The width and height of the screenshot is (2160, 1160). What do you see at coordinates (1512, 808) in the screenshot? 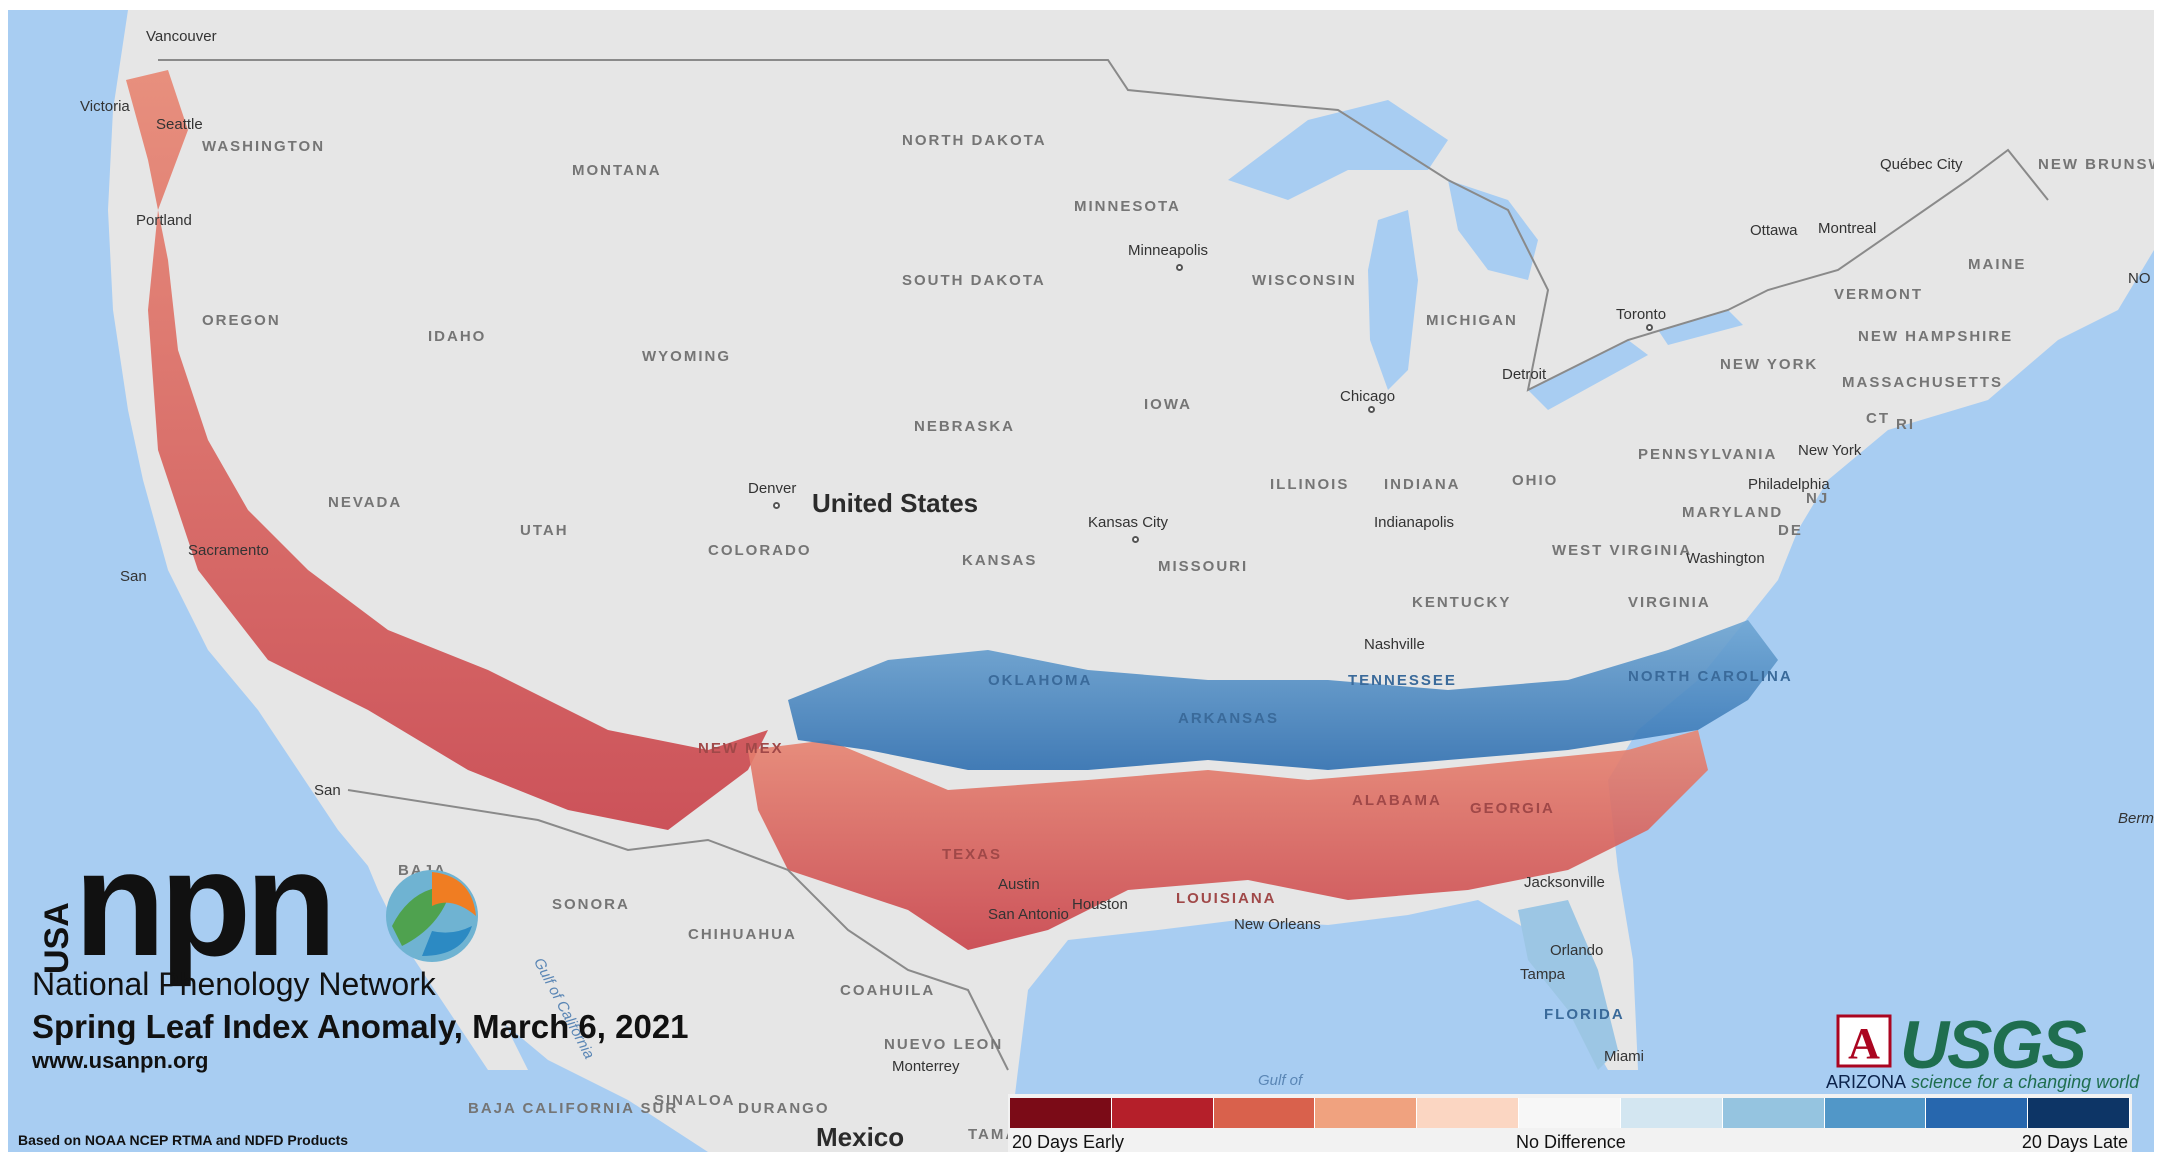
I see `state-label-georgia: GEORGIA` at bounding box center [1512, 808].